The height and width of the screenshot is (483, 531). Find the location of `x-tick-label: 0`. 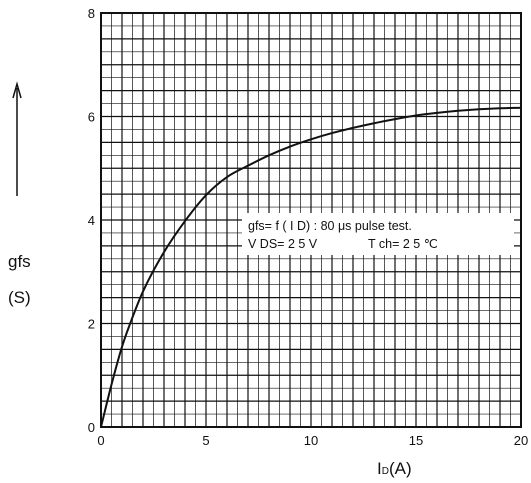

x-tick-label: 0 is located at coordinates (100, 440).